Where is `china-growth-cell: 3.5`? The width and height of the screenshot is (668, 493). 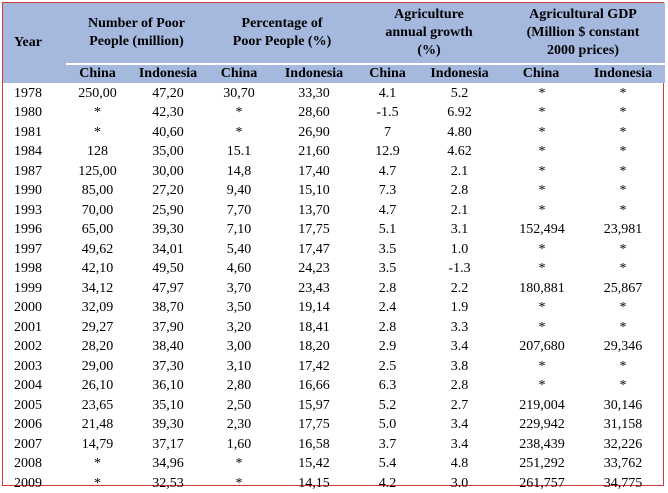 china-growth-cell: 3.5 is located at coordinates (387, 269).